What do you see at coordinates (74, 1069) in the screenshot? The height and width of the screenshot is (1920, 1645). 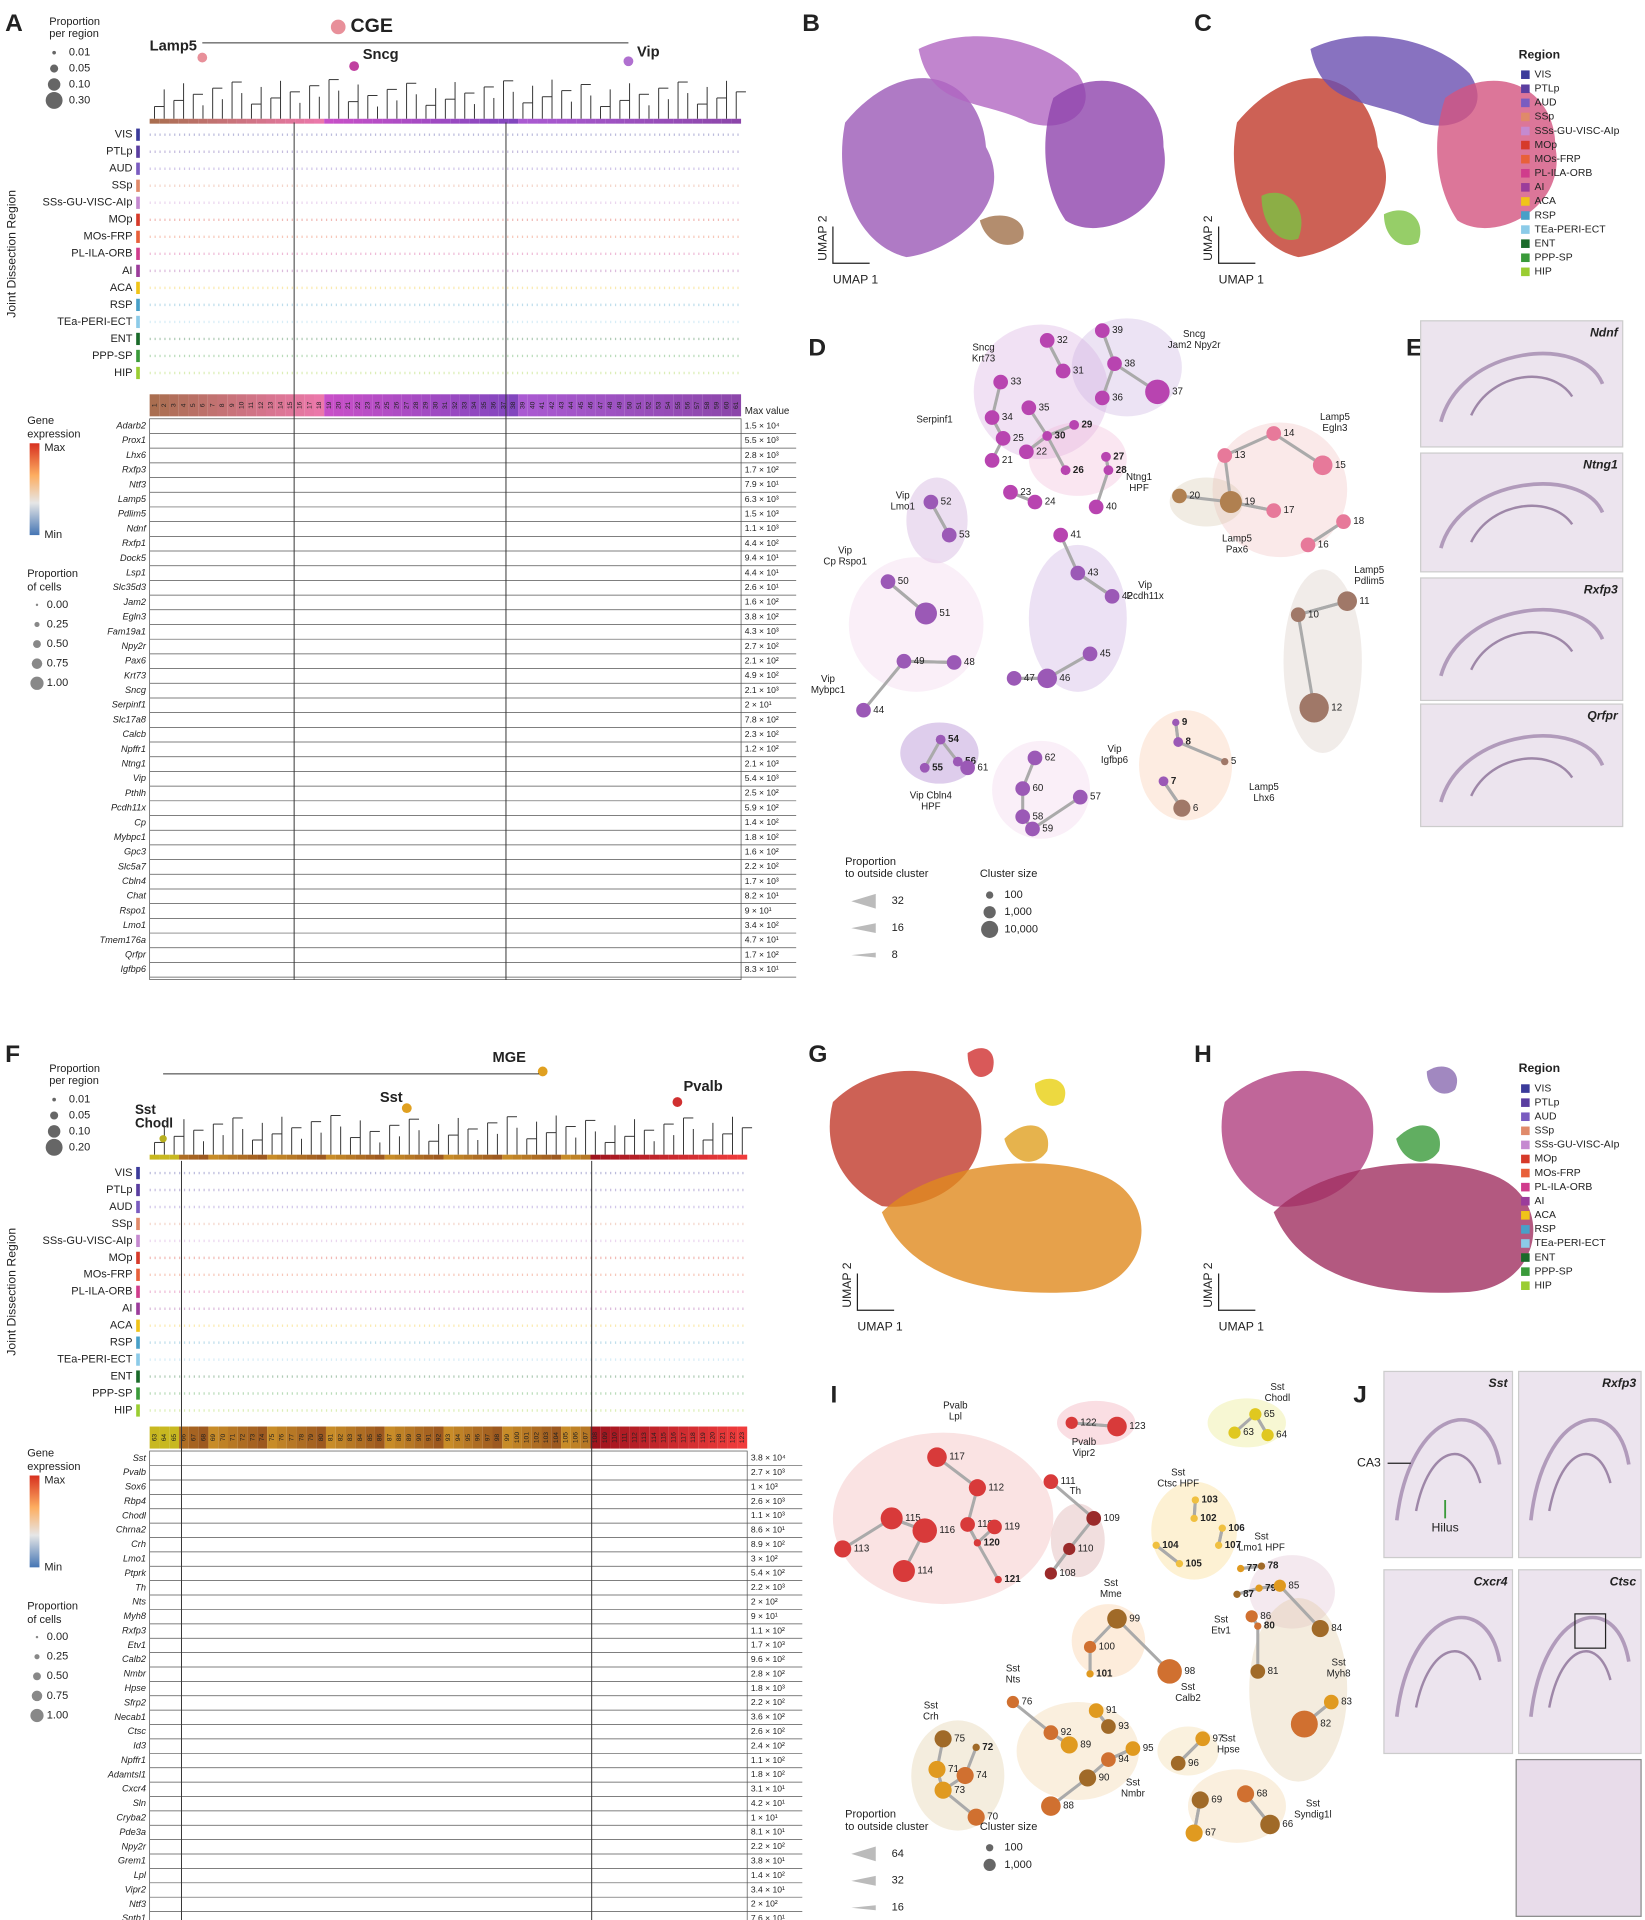 I see `size-legend-title: Proportion` at bounding box center [74, 1069].